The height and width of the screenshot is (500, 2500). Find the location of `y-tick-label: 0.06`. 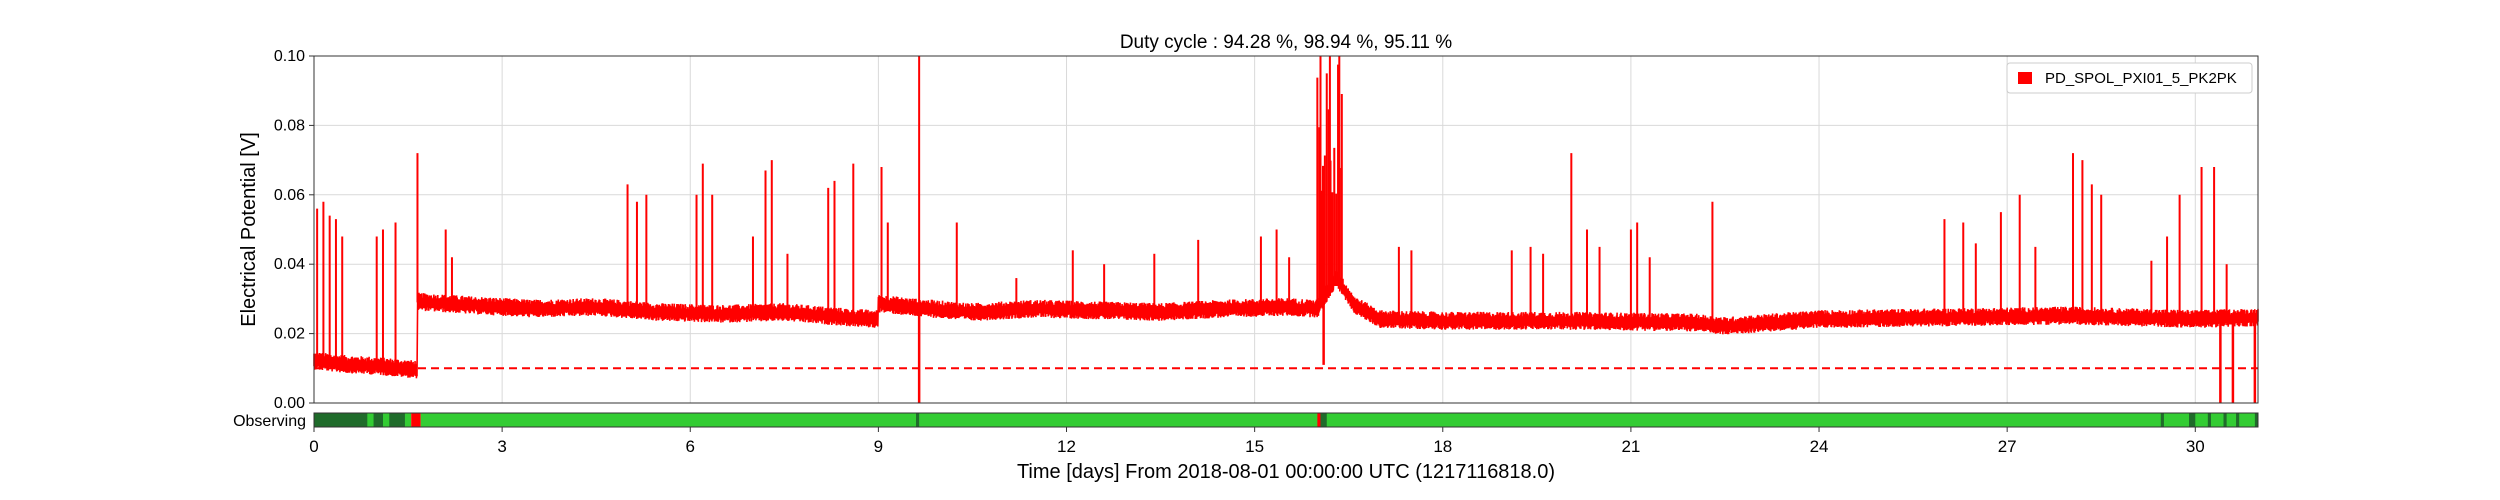

y-tick-label: 0.06 is located at coordinates (289, 195).